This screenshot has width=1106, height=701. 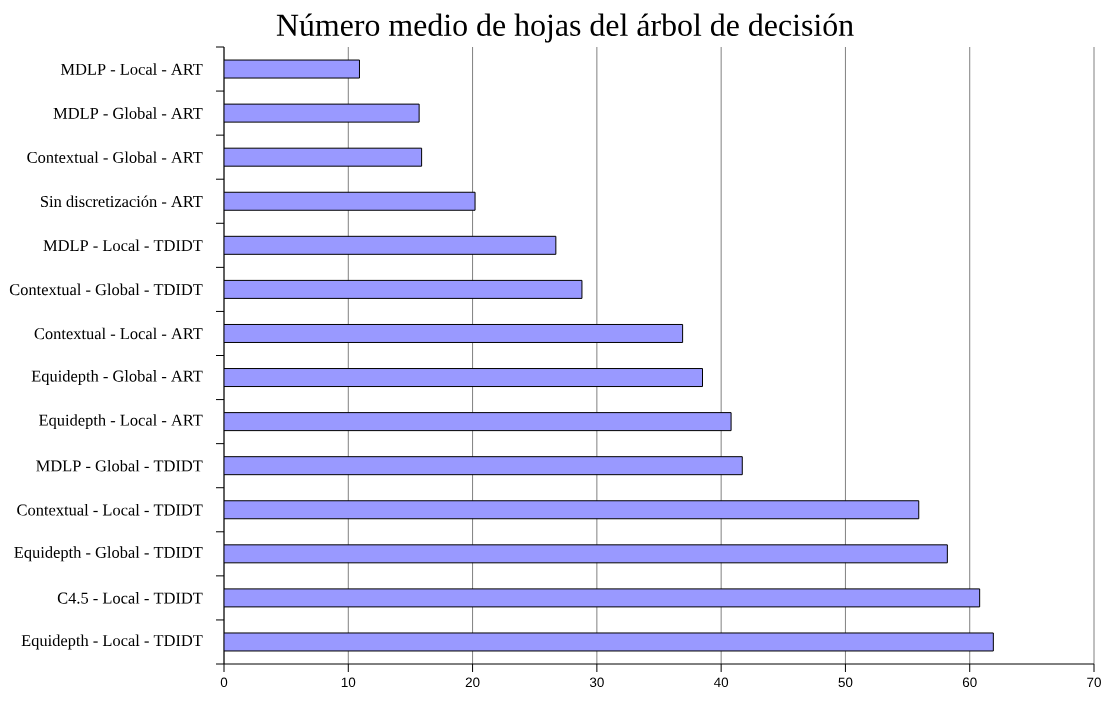 What do you see at coordinates (121, 422) in the screenshot?
I see `y-tick-label: Equidepth - Local - ART` at bounding box center [121, 422].